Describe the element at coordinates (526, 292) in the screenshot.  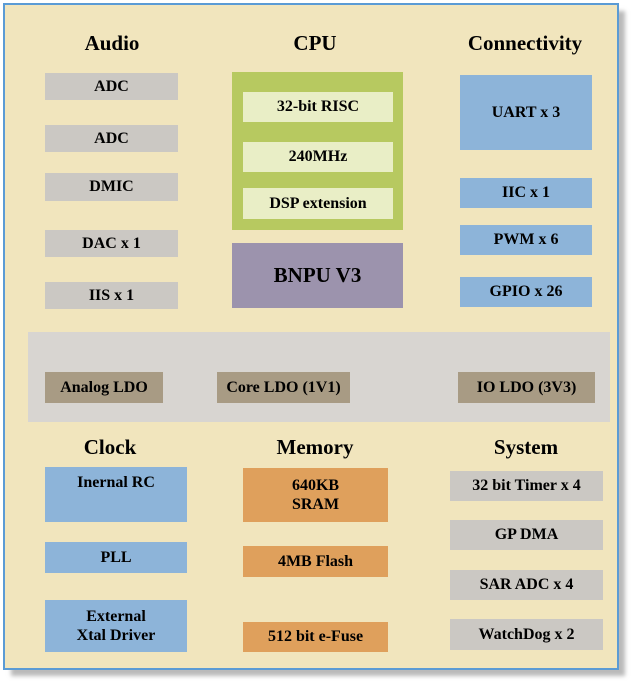
I see `connectivity-block-gpio: GPIO x 26` at that location.